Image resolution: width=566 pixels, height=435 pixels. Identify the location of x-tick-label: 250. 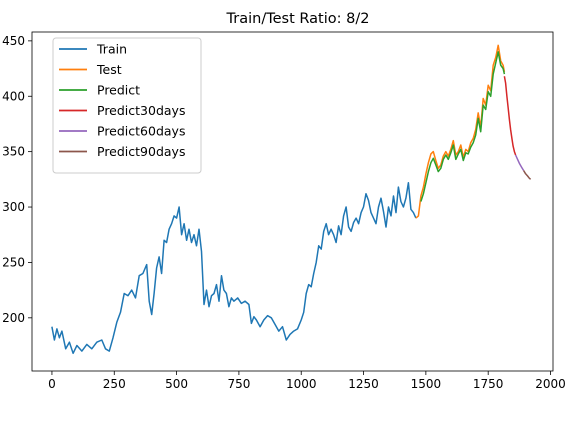
(114, 384).